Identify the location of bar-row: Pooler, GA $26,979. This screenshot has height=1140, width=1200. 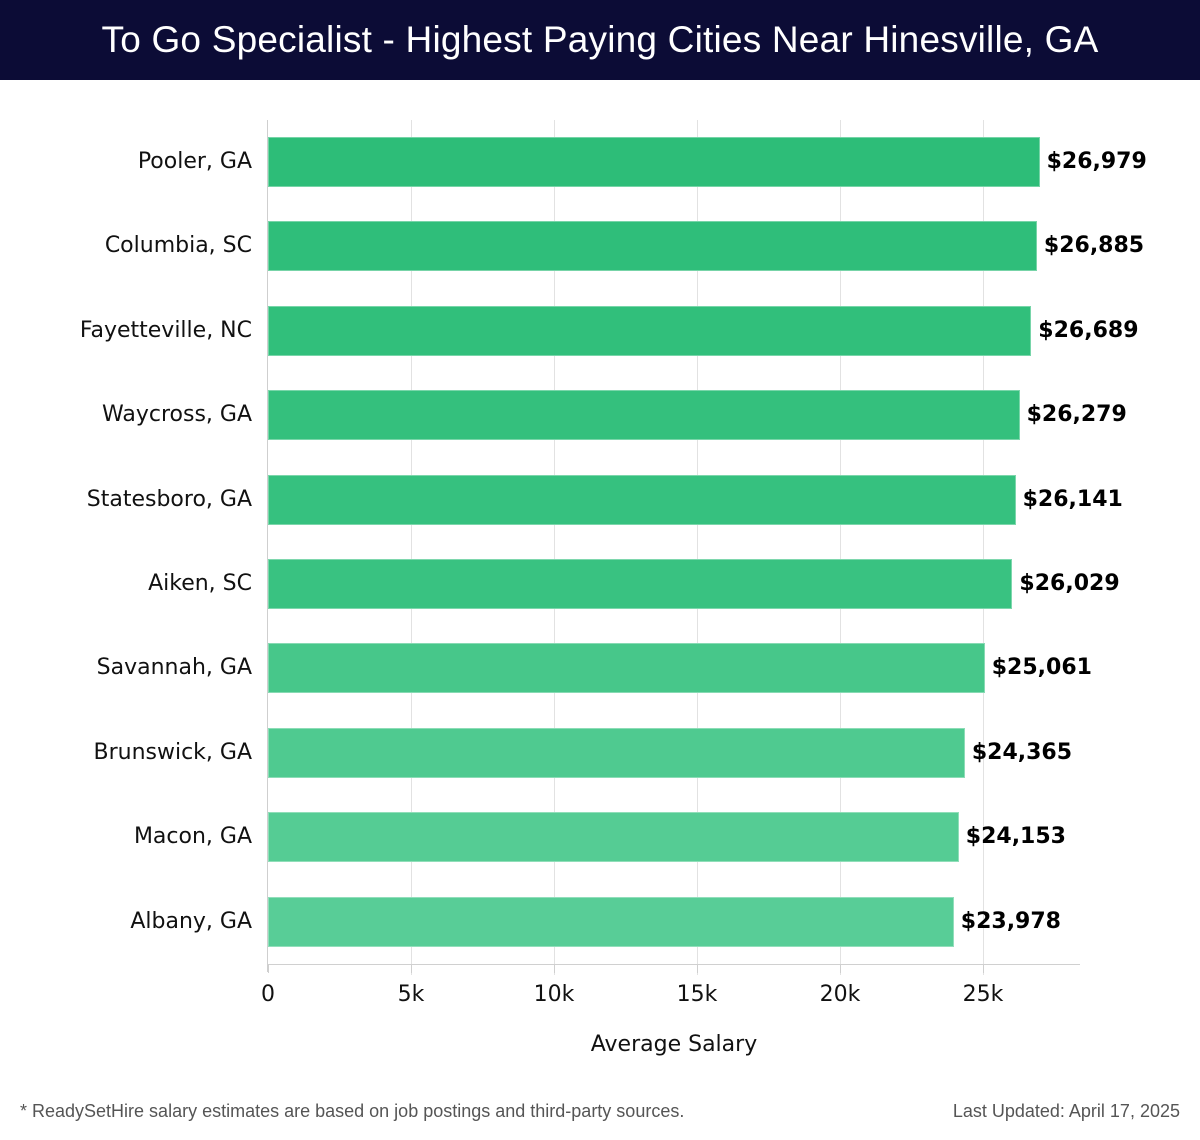
(600, 162).